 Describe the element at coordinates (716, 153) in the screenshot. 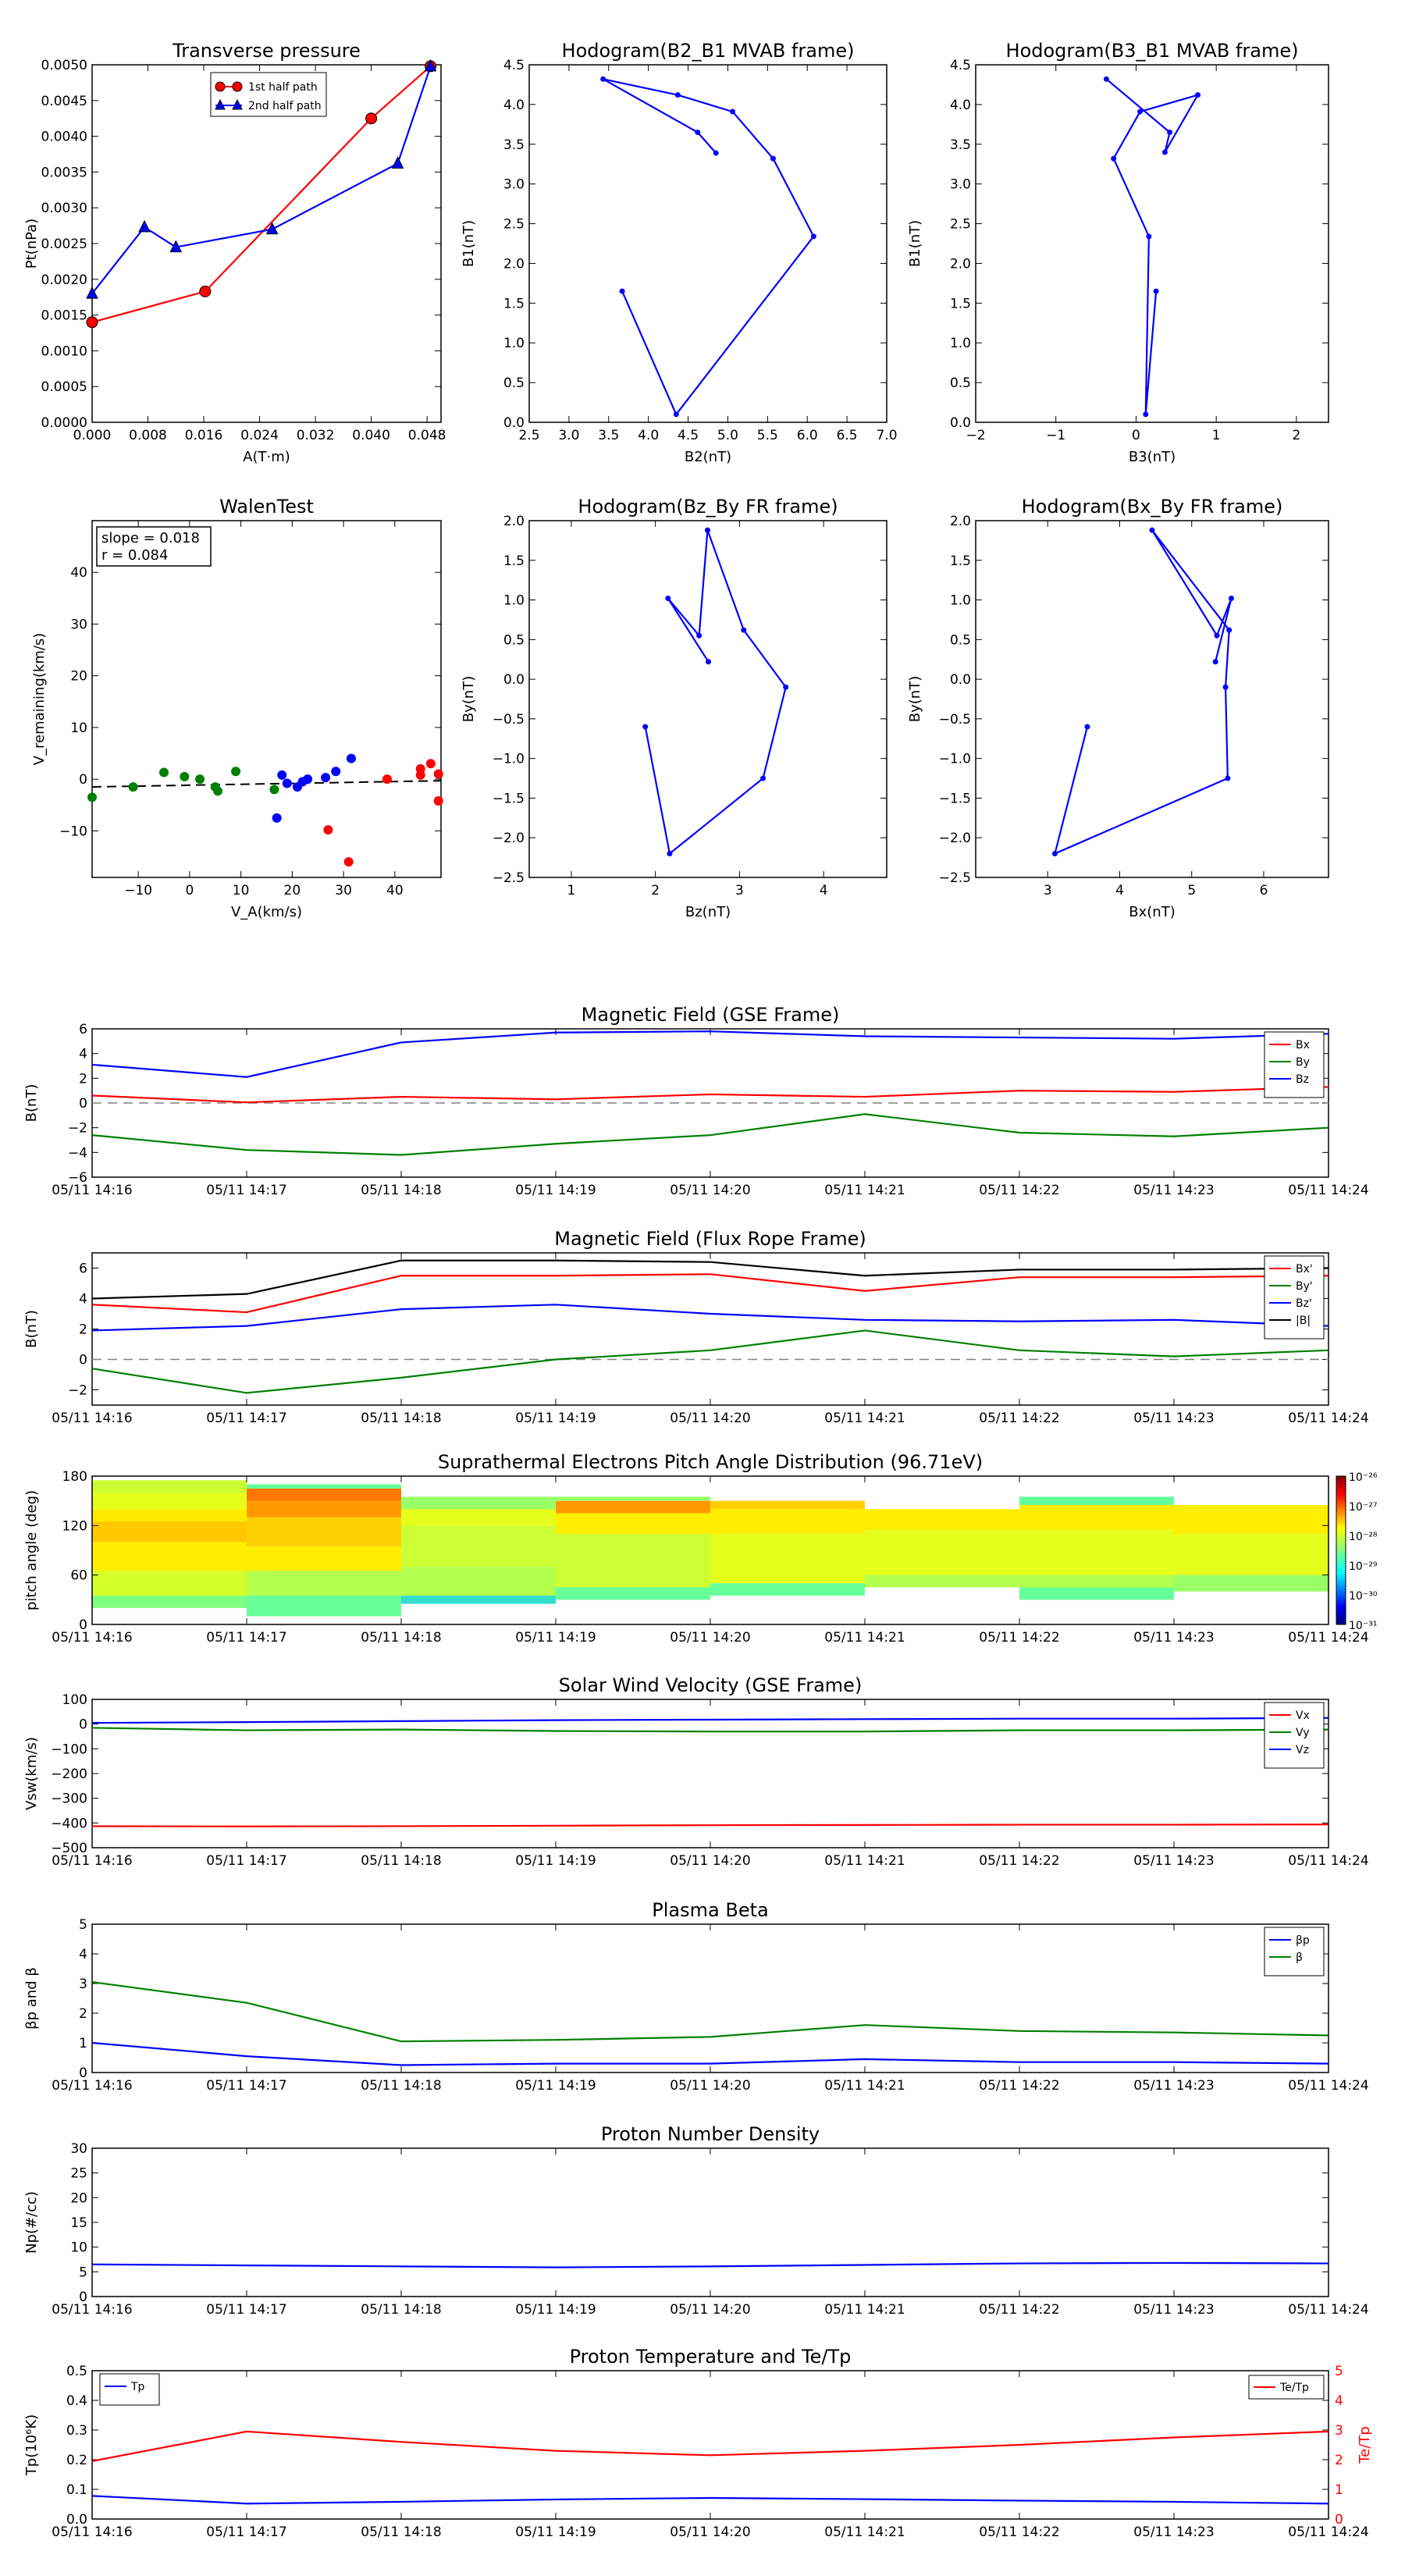

I see `h1-data-point` at that location.